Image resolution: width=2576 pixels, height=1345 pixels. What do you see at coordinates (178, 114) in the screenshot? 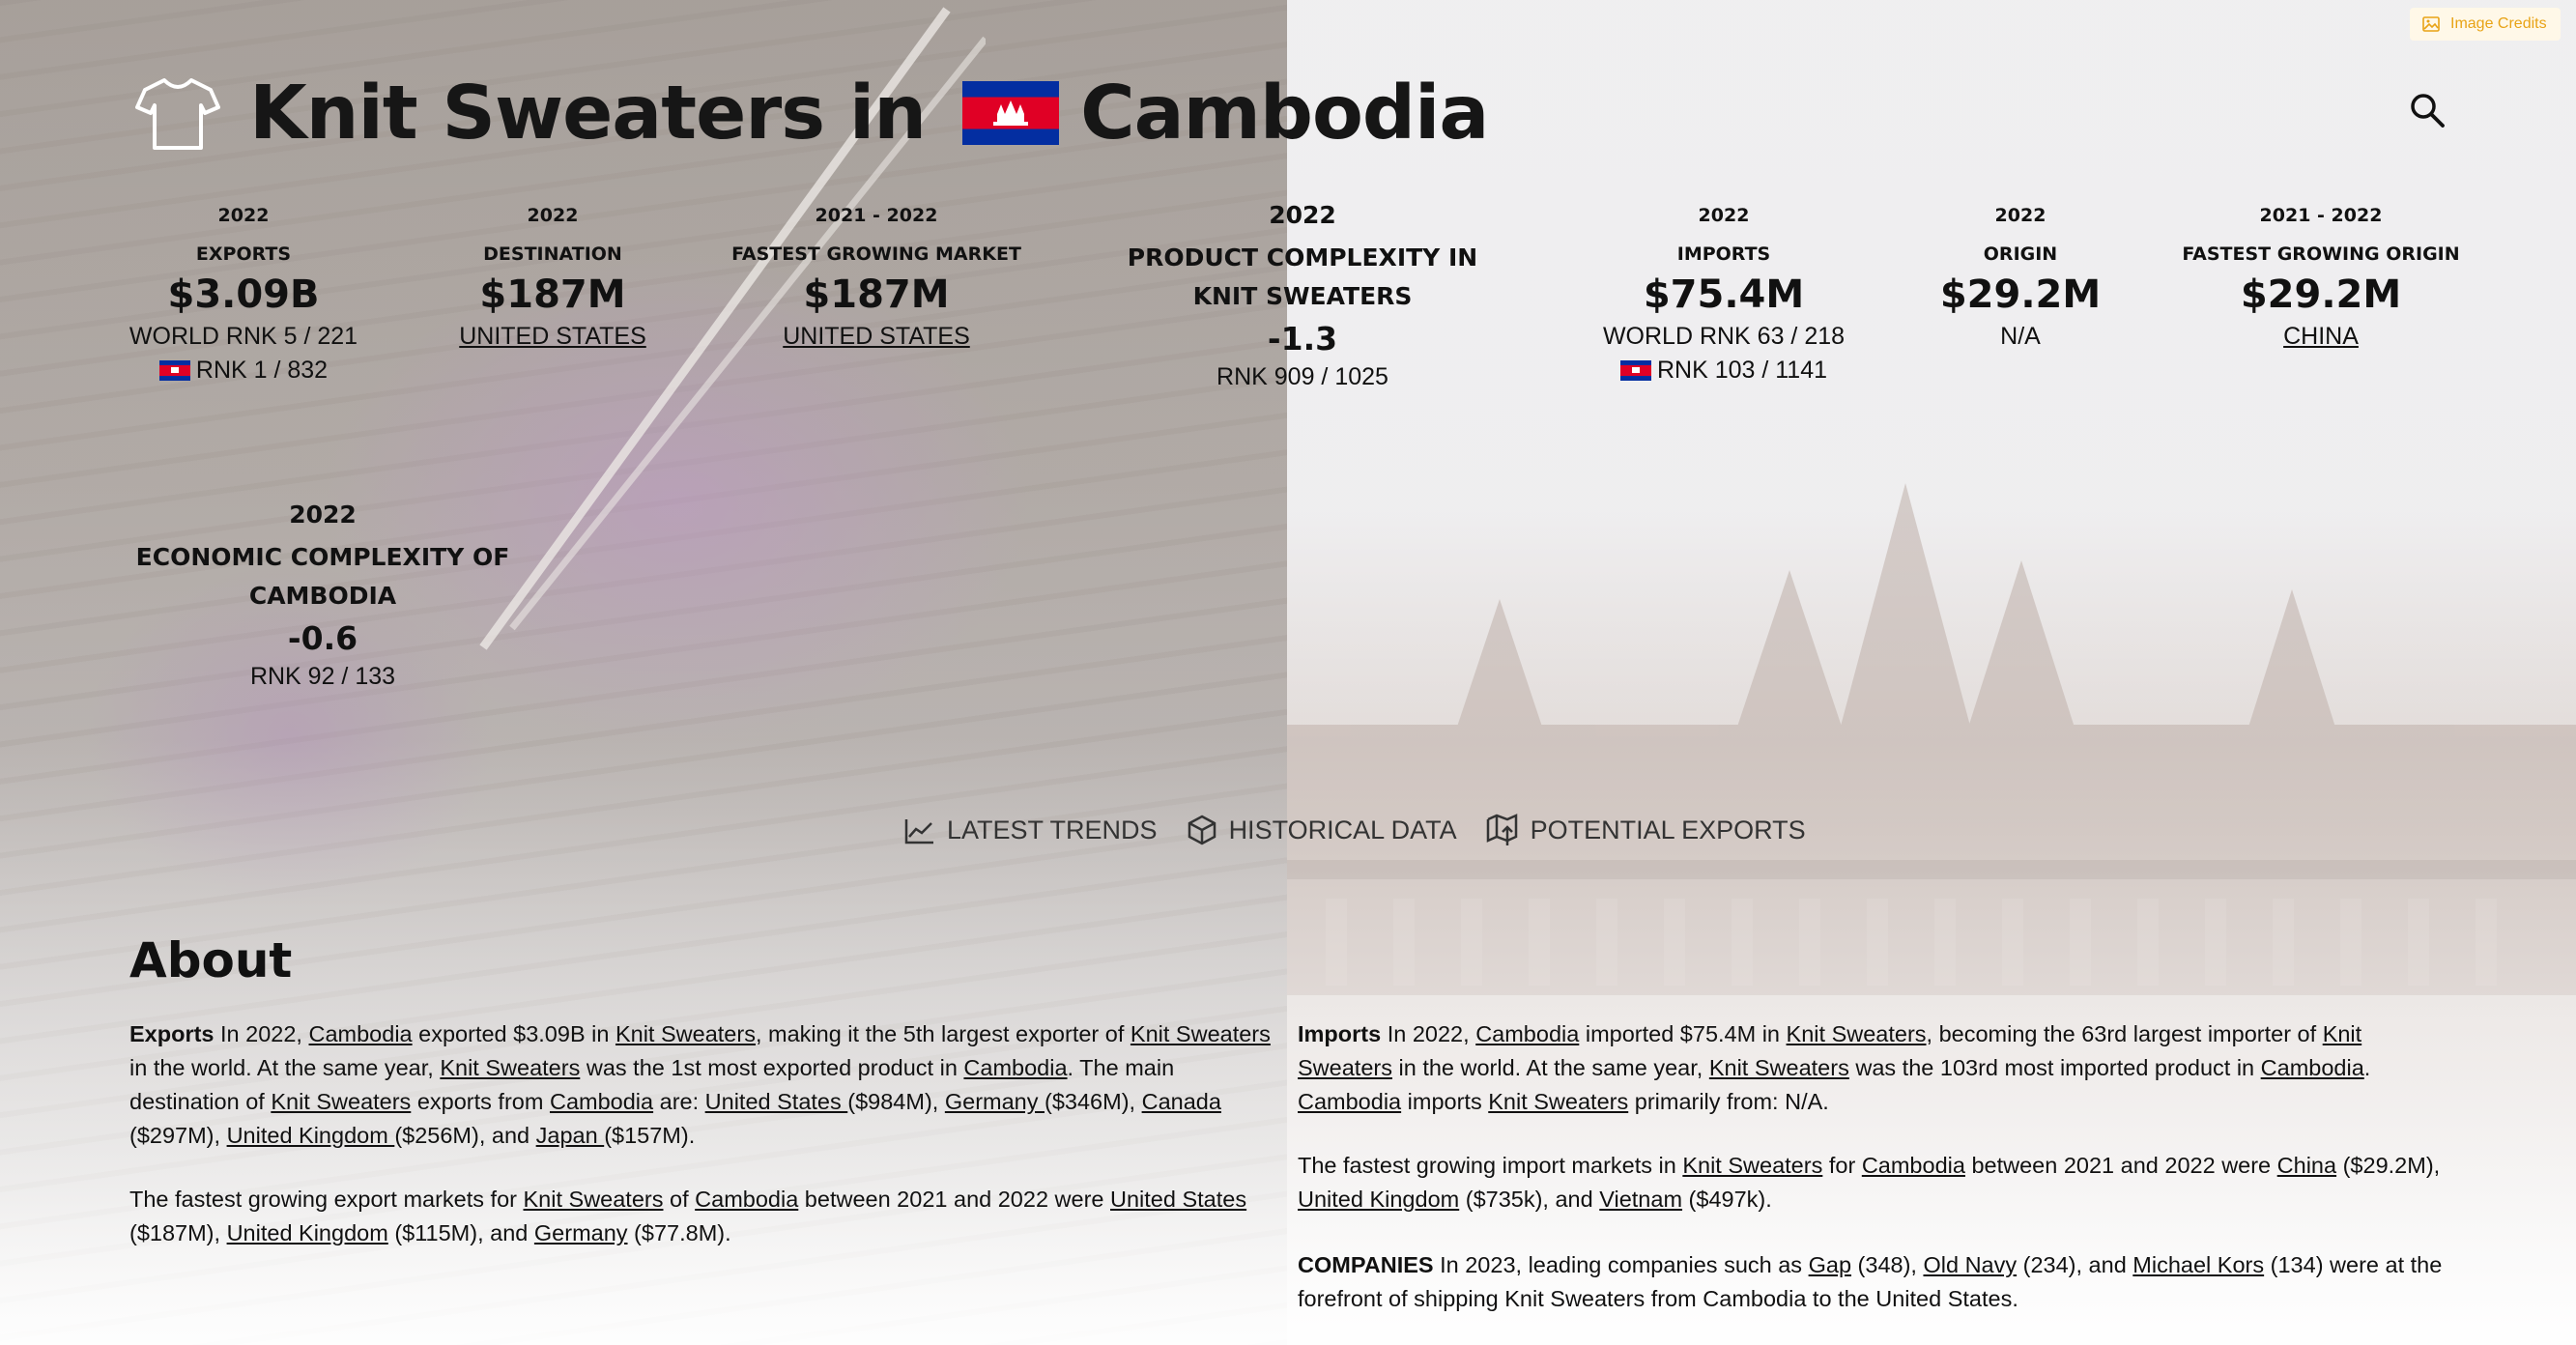
I see `tshirt-icon` at bounding box center [178, 114].